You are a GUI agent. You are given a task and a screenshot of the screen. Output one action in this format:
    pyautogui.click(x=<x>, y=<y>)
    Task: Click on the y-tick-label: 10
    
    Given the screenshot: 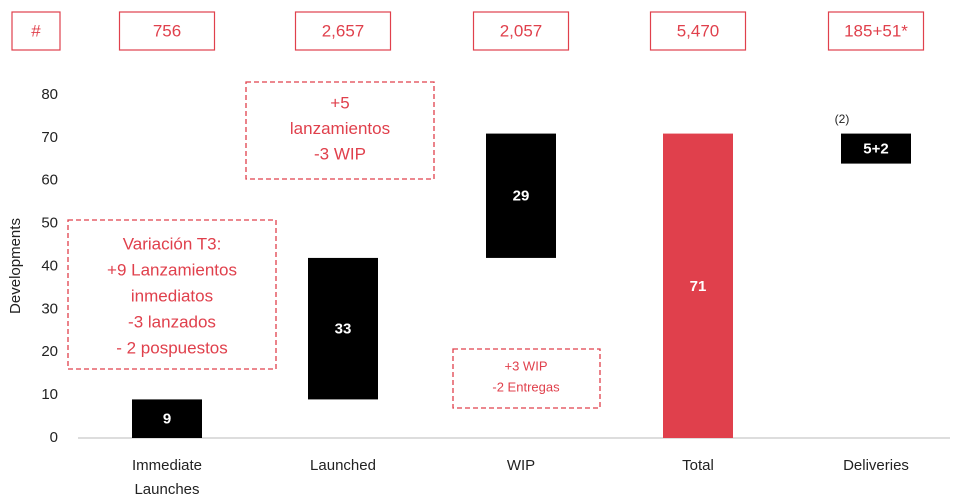 What is the action you would take?
    pyautogui.click(x=49, y=394)
    